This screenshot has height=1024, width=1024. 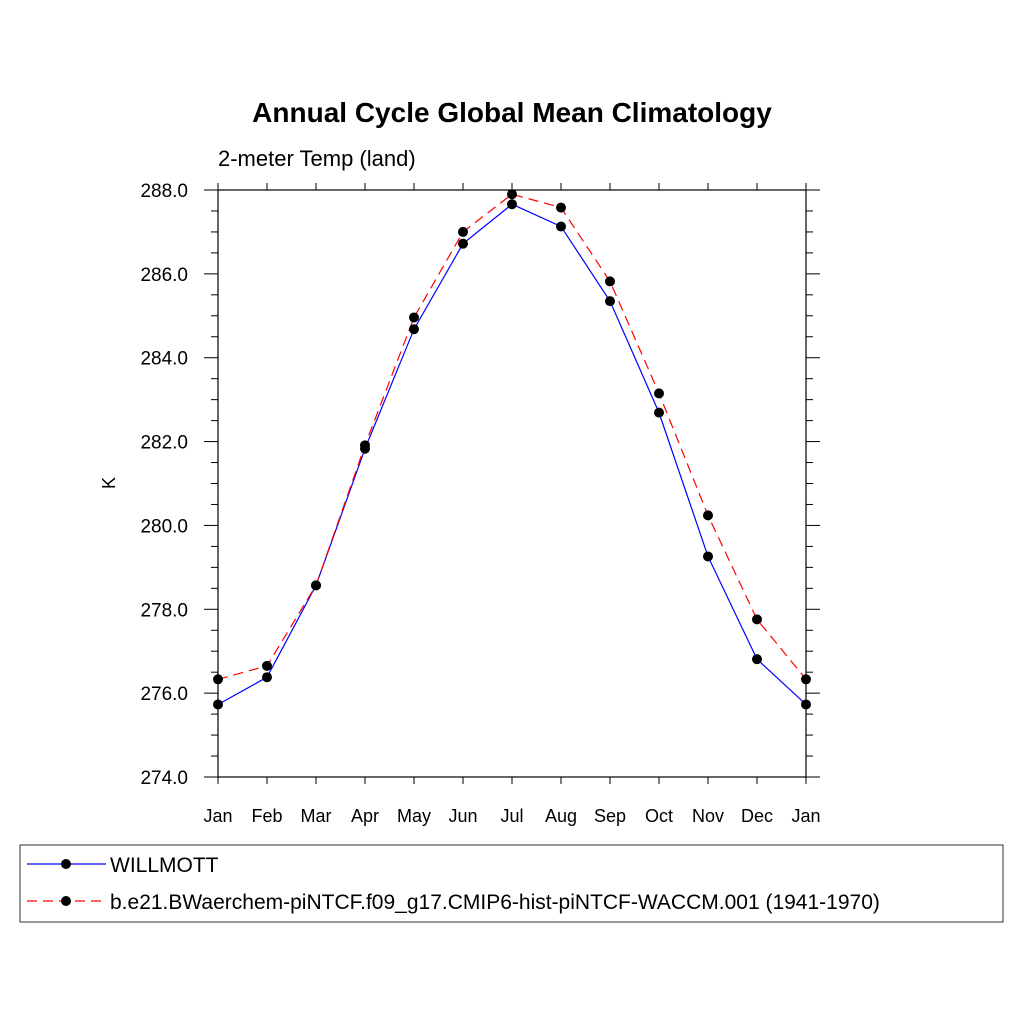 I want to click on x-tick-label: Feb, so click(x=266, y=816).